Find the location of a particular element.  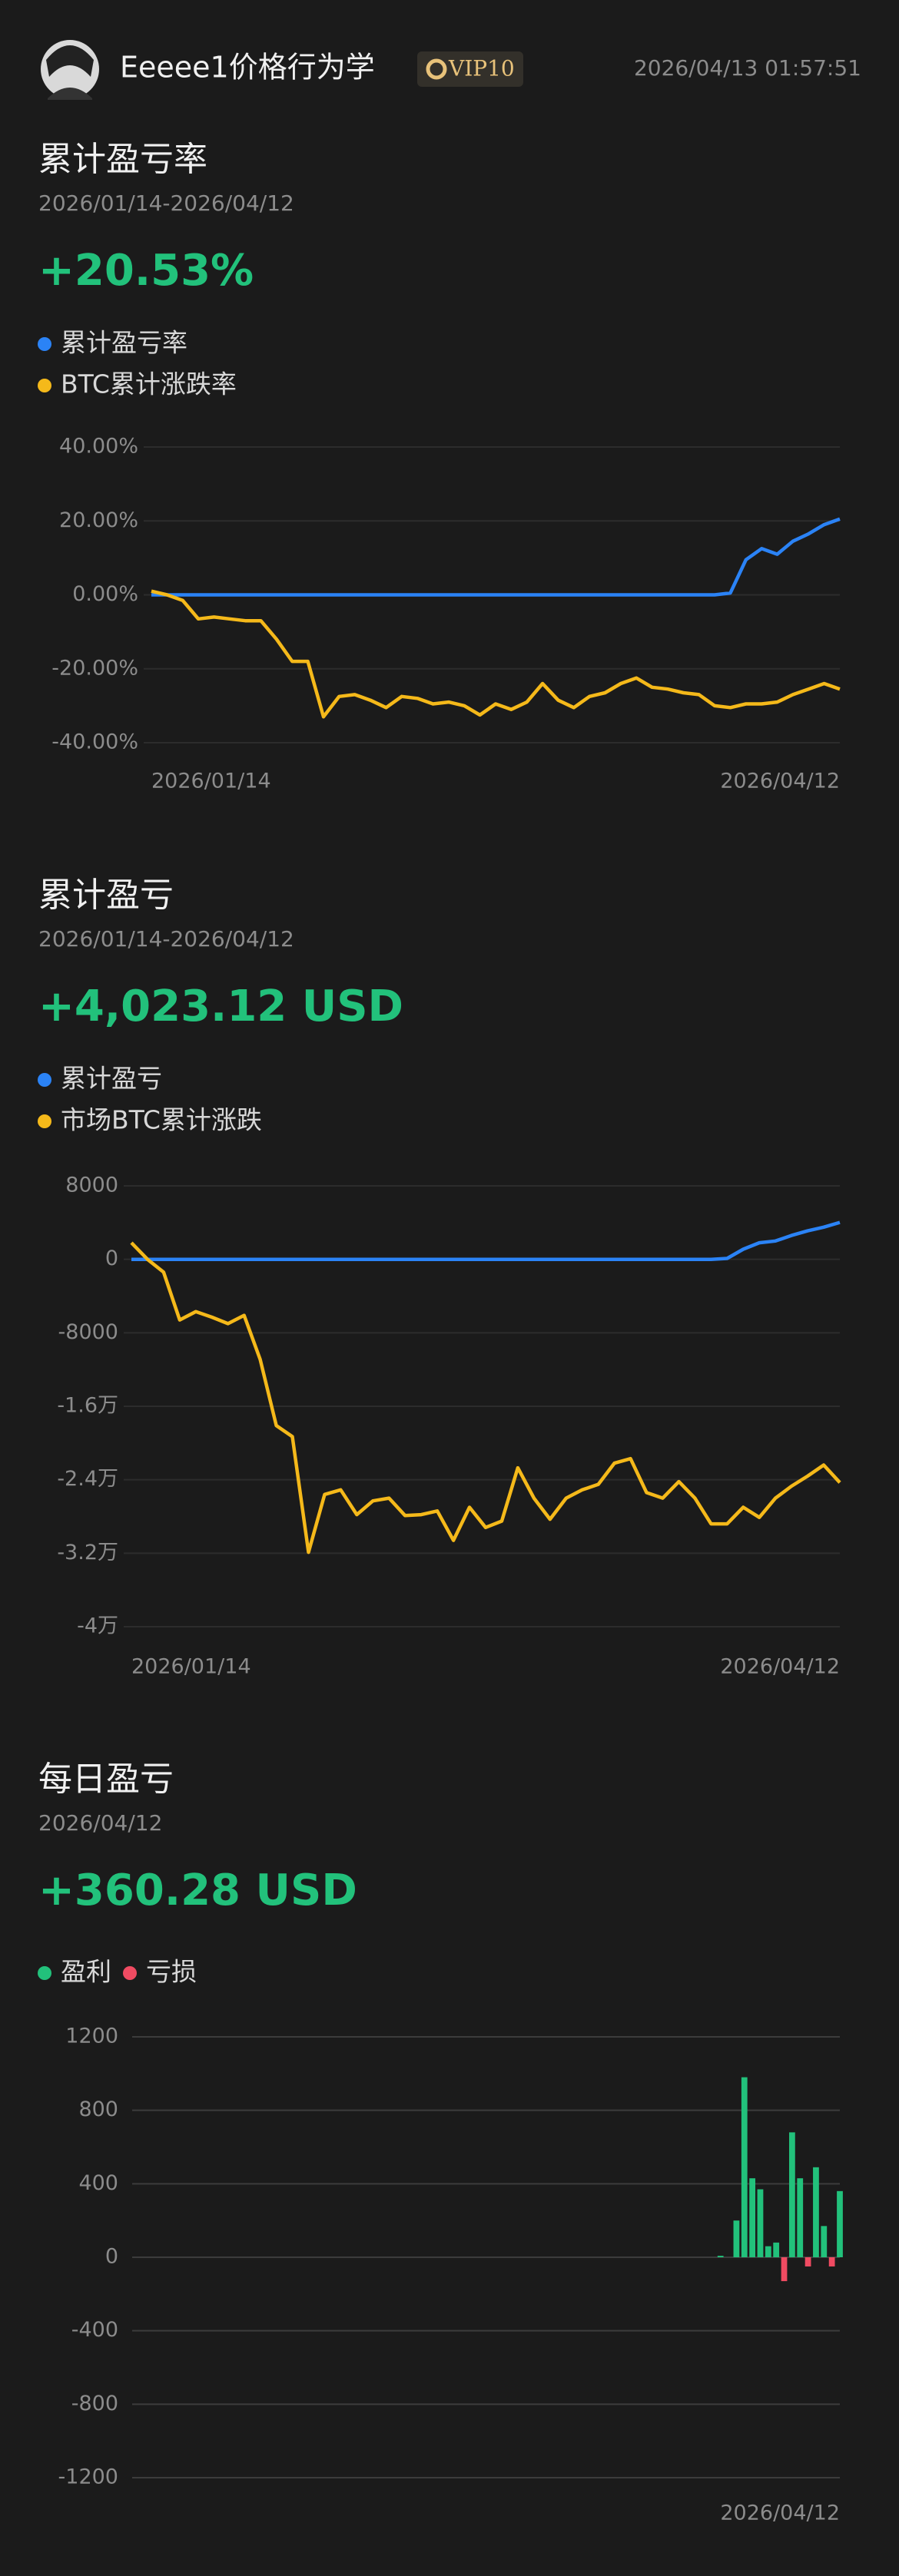

y-tick-label: 20.00% is located at coordinates (99, 520).